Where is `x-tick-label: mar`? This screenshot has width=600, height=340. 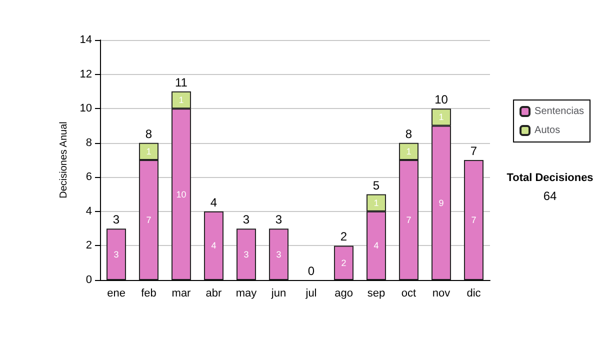 x-tick-label: mar is located at coordinates (182, 294).